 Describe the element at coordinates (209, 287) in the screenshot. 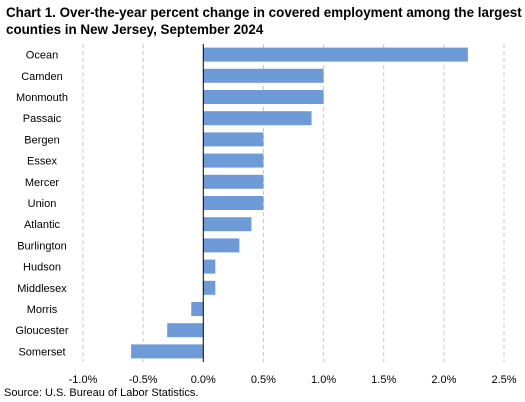

I see `bar-middlesex` at that location.